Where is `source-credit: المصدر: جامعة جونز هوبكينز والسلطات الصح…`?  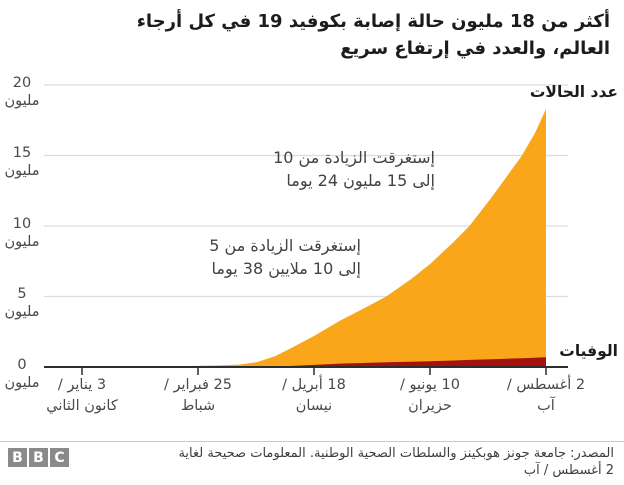 source-credit: المصدر: جامعة جونز هوبكينز والسلطات الصح… is located at coordinates (396, 462).